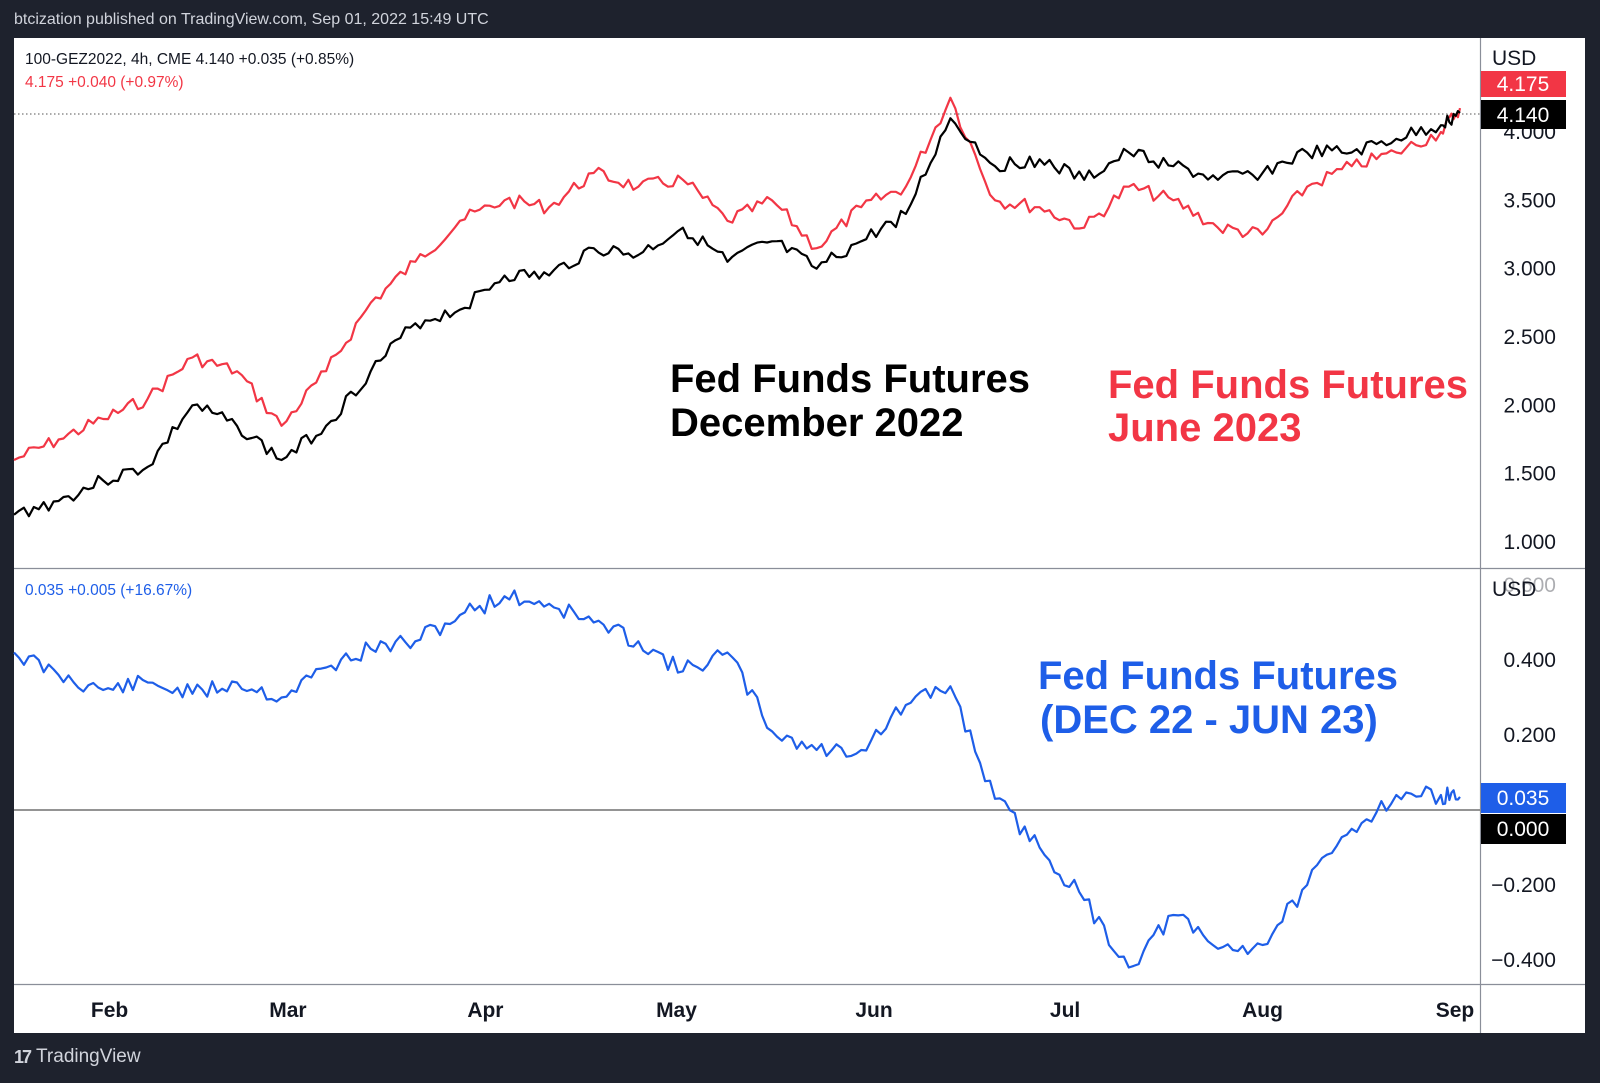  What do you see at coordinates (287, 1010) in the screenshot?
I see `month-label: Mar` at bounding box center [287, 1010].